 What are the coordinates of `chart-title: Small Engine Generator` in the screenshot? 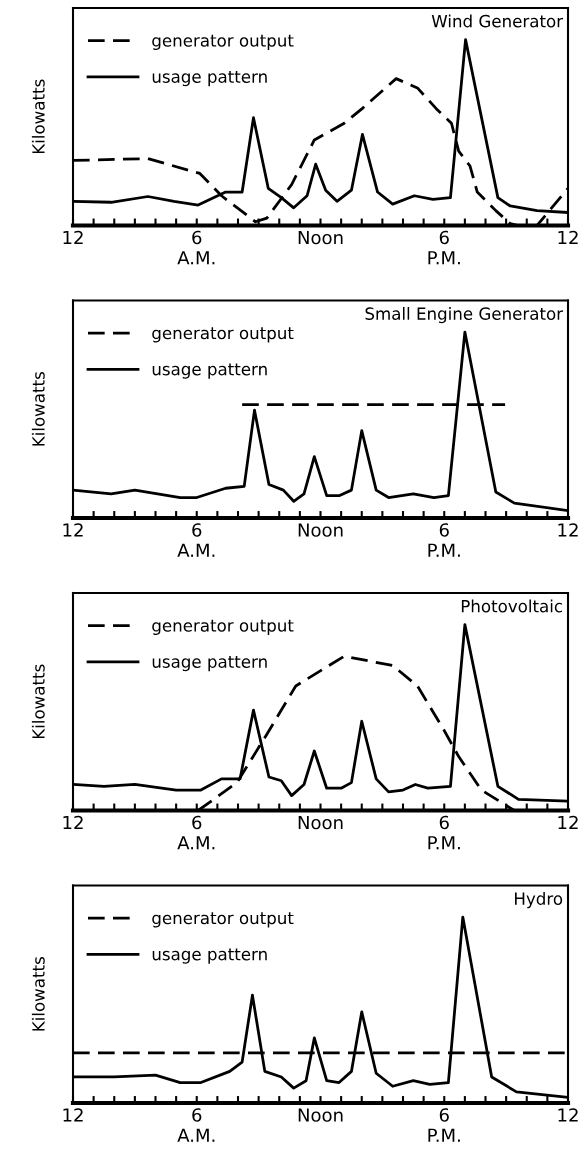 It's located at (464, 315).